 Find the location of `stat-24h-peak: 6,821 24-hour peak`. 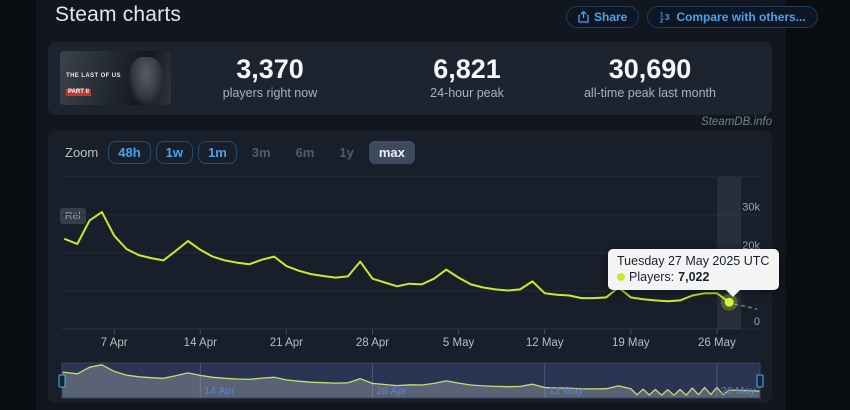

stat-24h-peak: 6,821 24-hour peak is located at coordinates (467, 77).